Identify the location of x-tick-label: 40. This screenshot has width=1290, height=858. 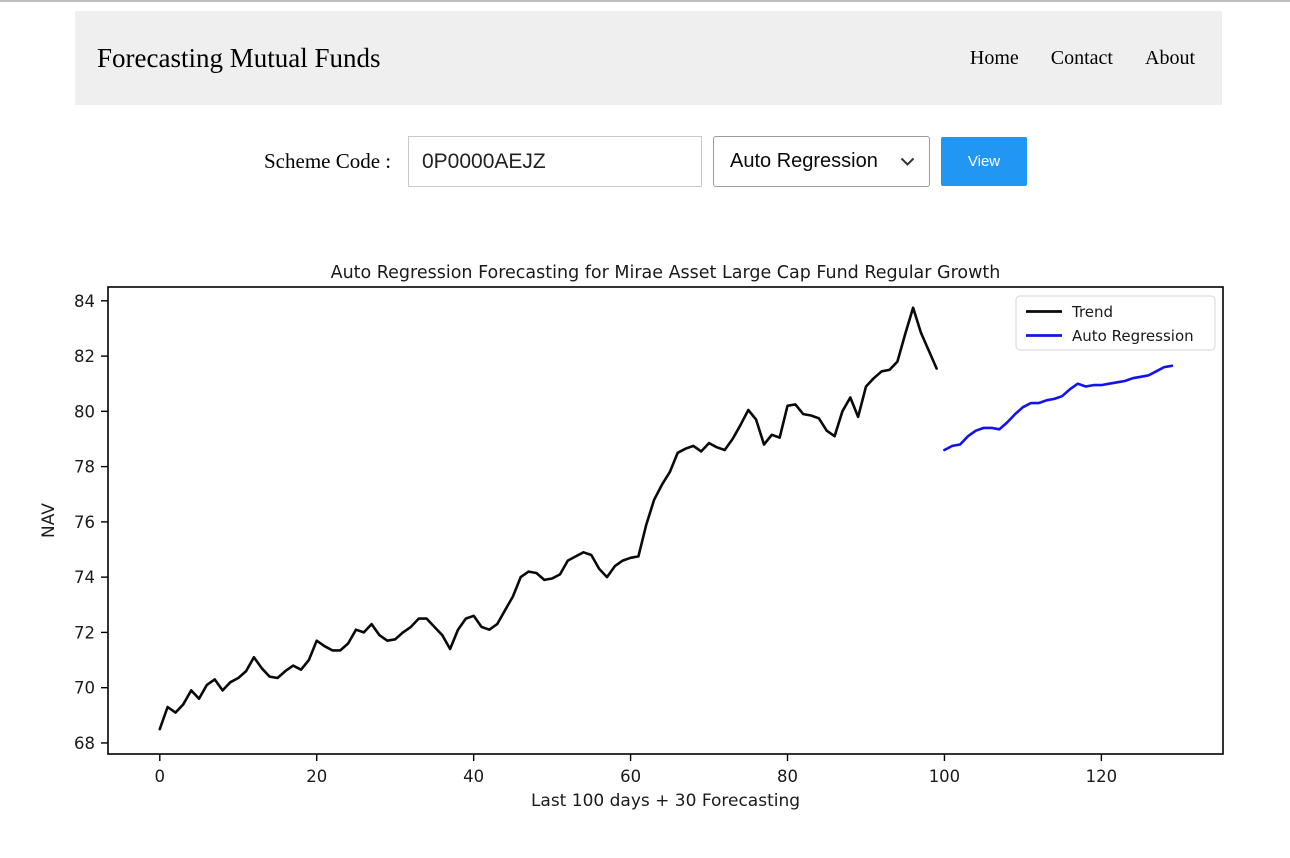
(473, 776).